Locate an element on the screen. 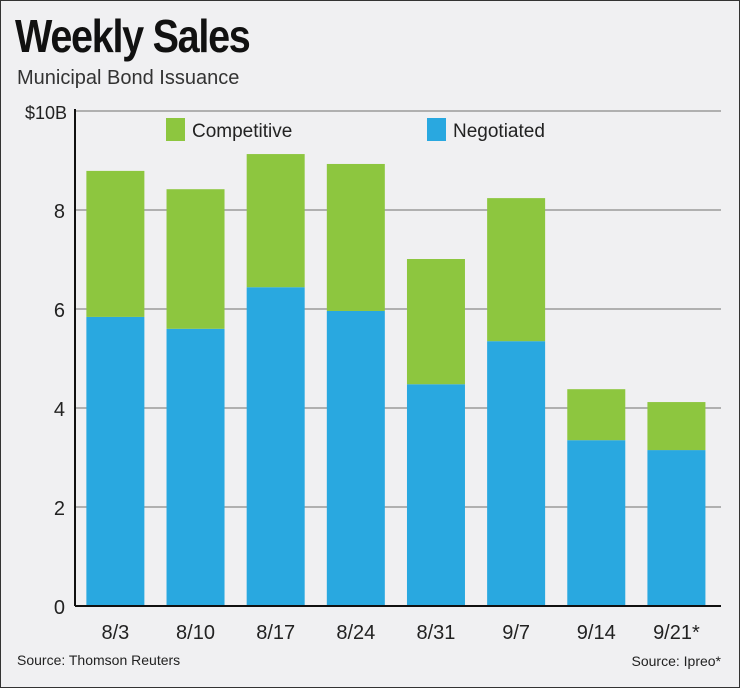 The width and height of the screenshot is (740, 688). y-tick-label: 8 is located at coordinates (59, 212).